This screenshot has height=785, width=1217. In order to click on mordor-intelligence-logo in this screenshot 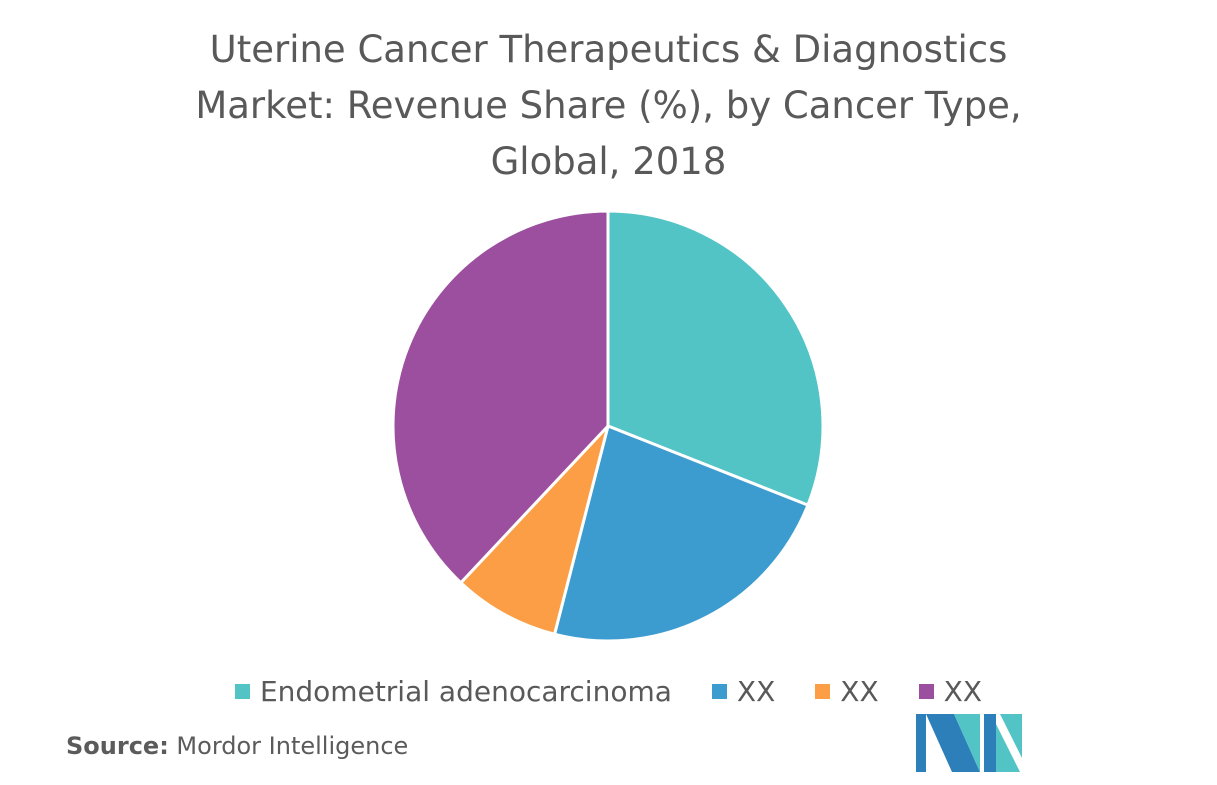, I will do `click(969, 743)`.